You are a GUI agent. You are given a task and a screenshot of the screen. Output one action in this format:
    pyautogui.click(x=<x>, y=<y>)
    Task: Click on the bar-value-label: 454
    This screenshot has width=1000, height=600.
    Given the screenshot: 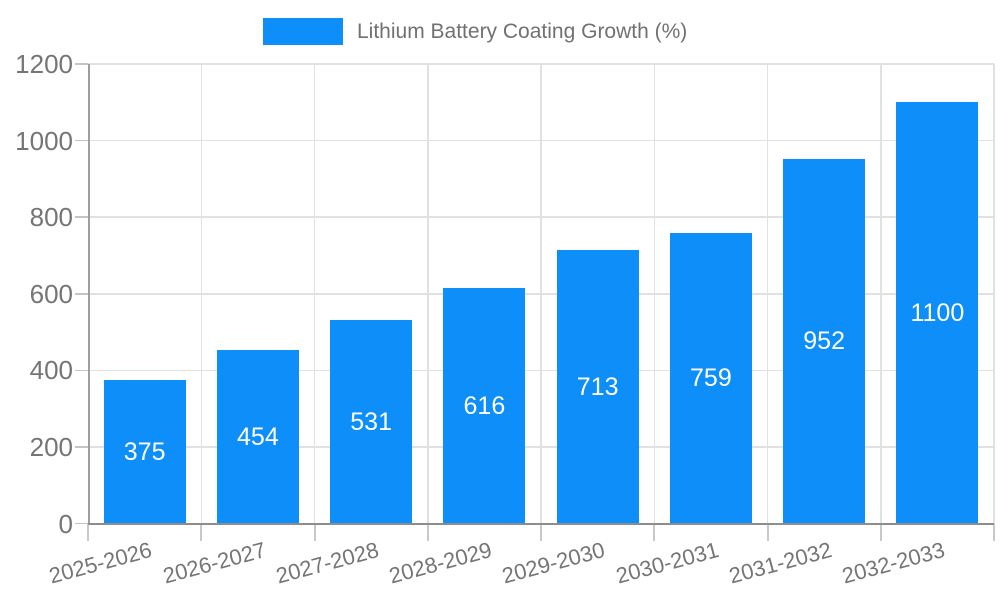 What is the action you would take?
    pyautogui.click(x=258, y=436)
    